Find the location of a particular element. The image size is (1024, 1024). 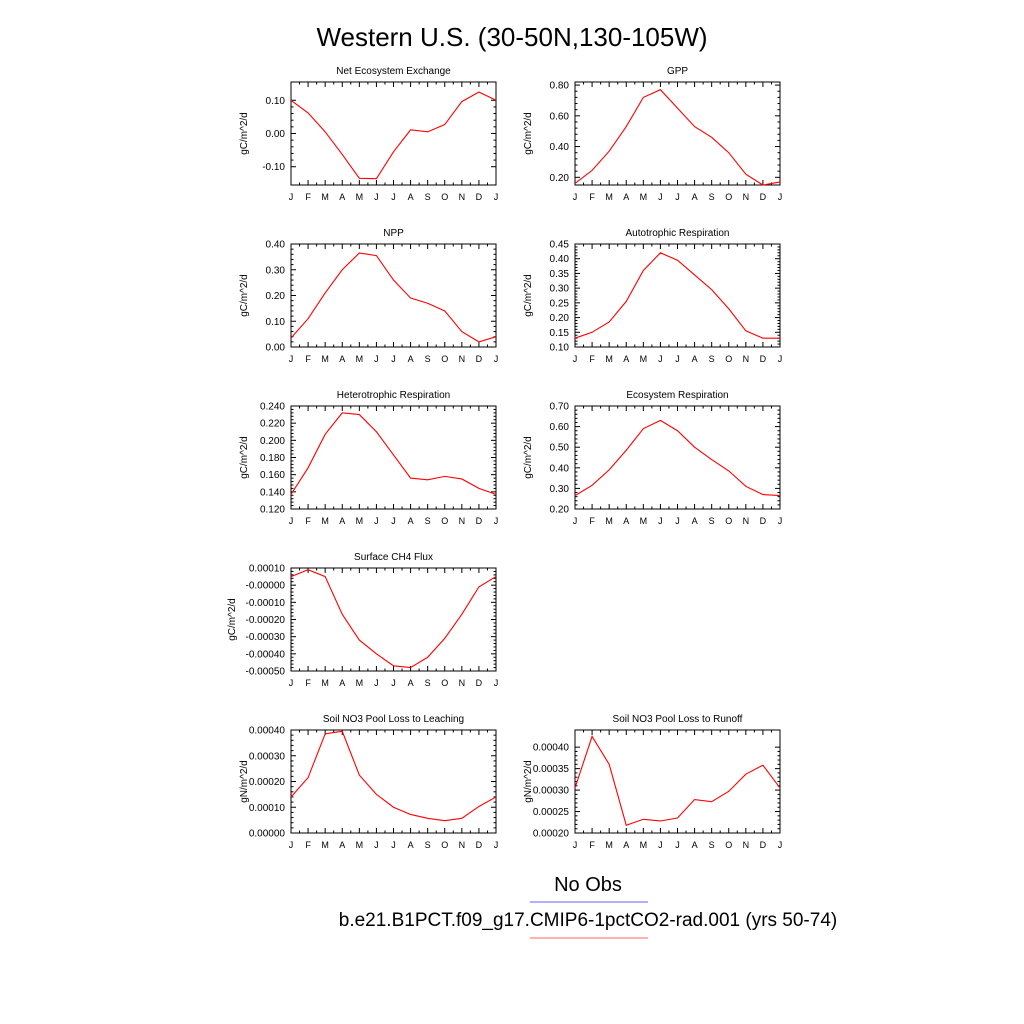

y-tick-label: 0.140 is located at coordinates (272, 492).